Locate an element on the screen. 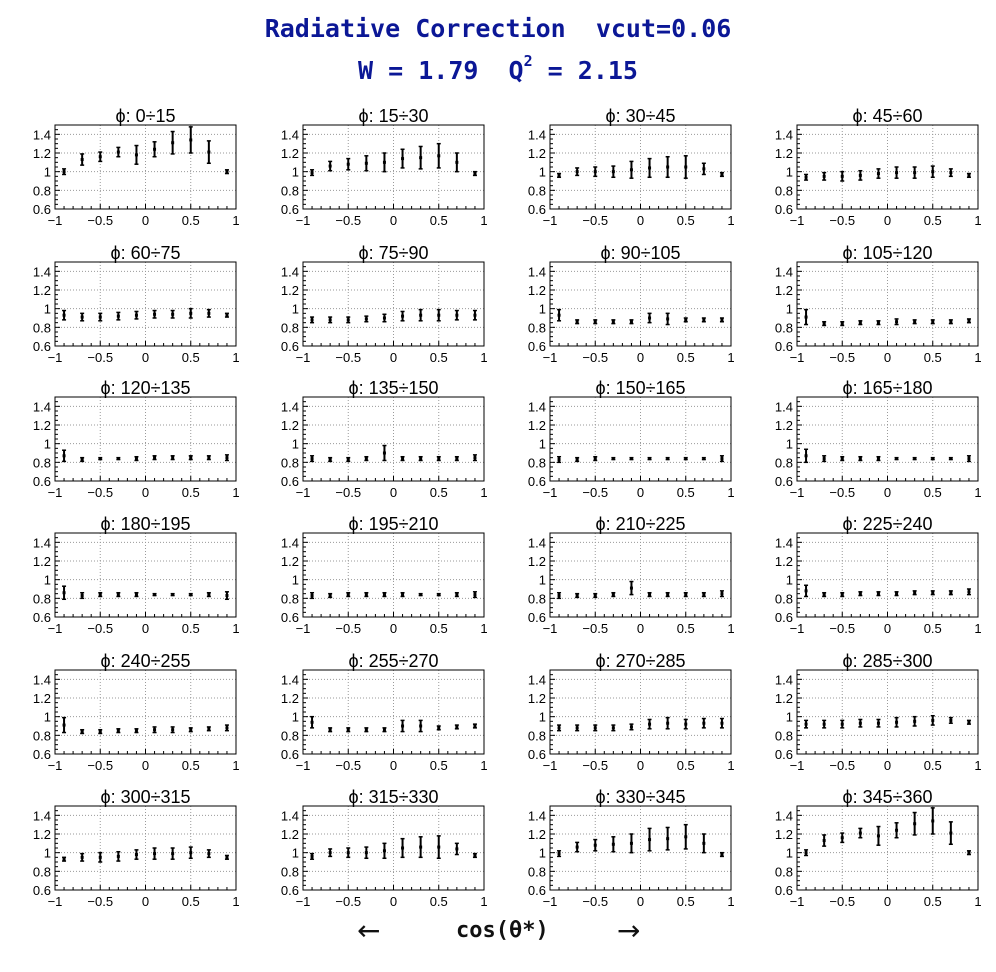 The image size is (996, 972). panel-title: ϕ: 210÷225 is located at coordinates (640, 524).